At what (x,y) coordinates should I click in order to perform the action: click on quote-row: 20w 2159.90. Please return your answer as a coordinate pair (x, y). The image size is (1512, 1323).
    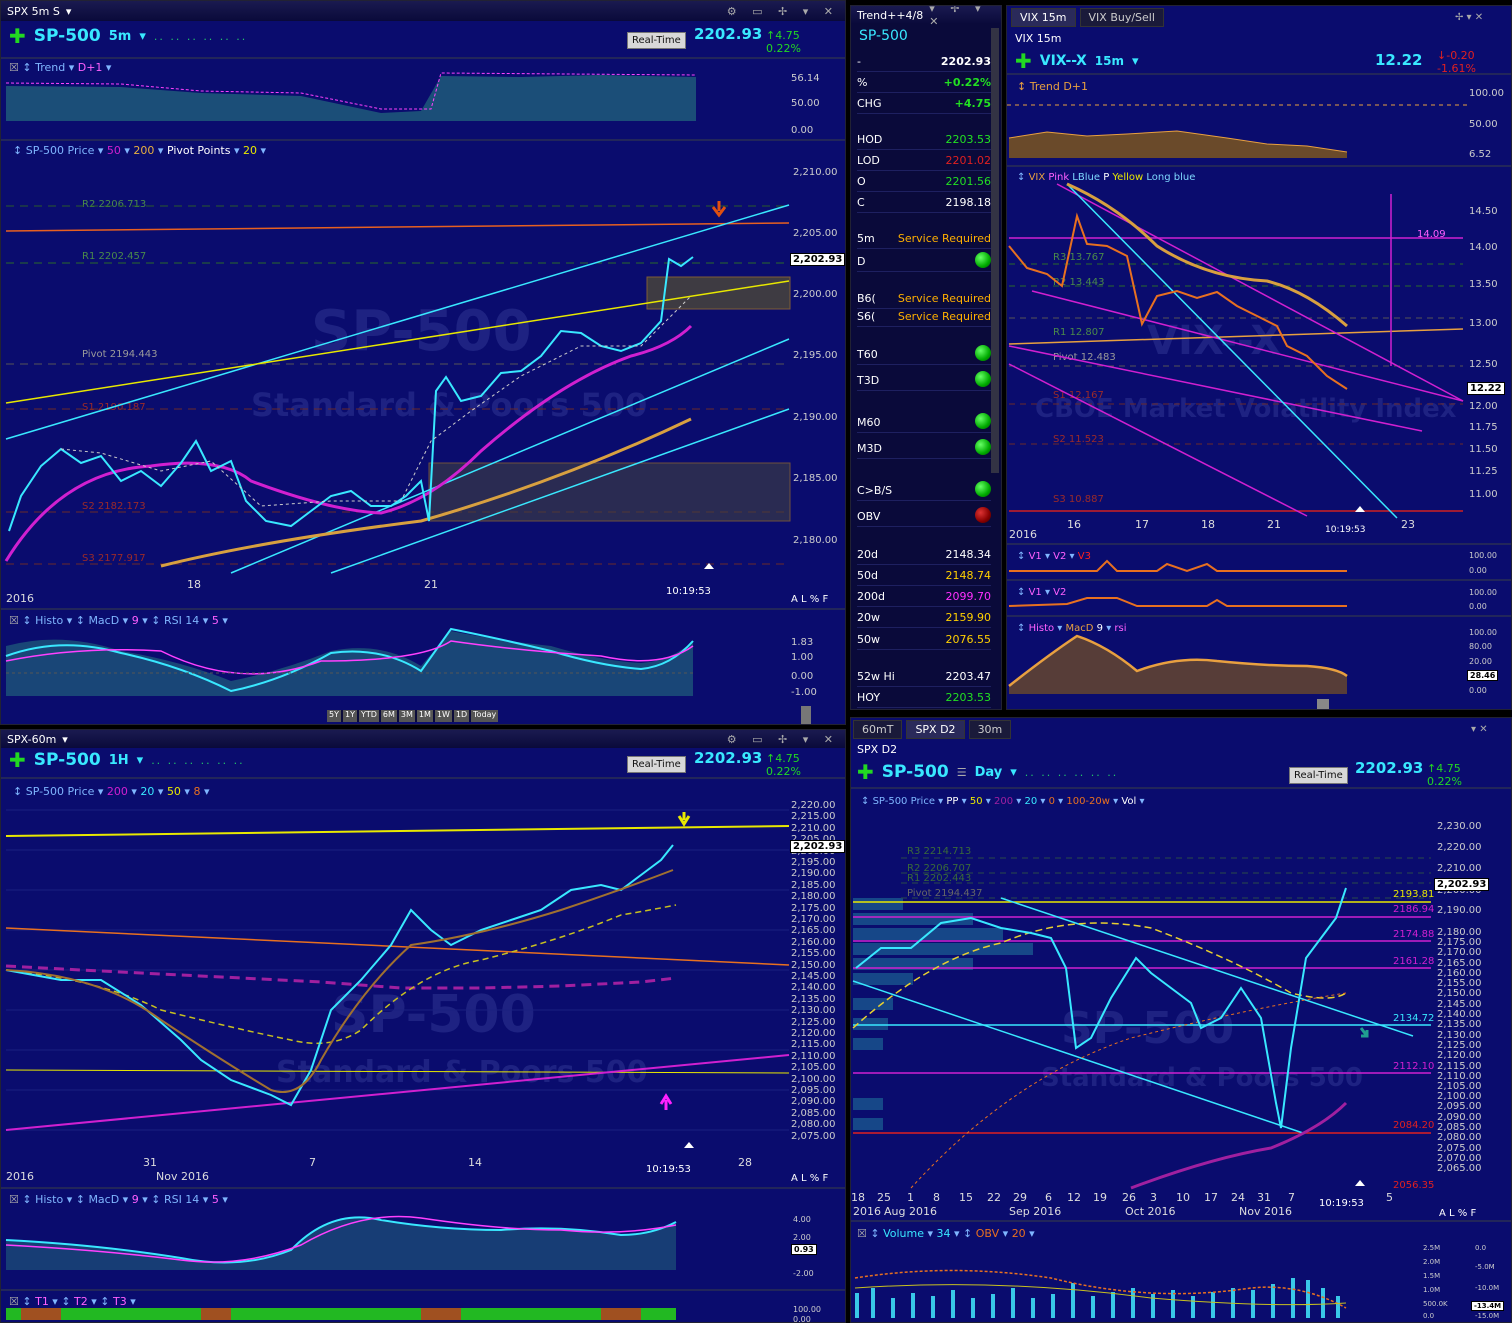
    Looking at the image, I should click on (924, 618).